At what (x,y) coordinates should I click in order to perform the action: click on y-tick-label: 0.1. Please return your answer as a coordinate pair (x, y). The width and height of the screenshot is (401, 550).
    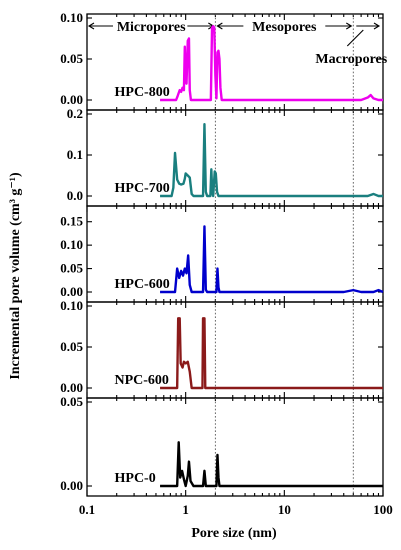
    Looking at the image, I should click on (75, 154).